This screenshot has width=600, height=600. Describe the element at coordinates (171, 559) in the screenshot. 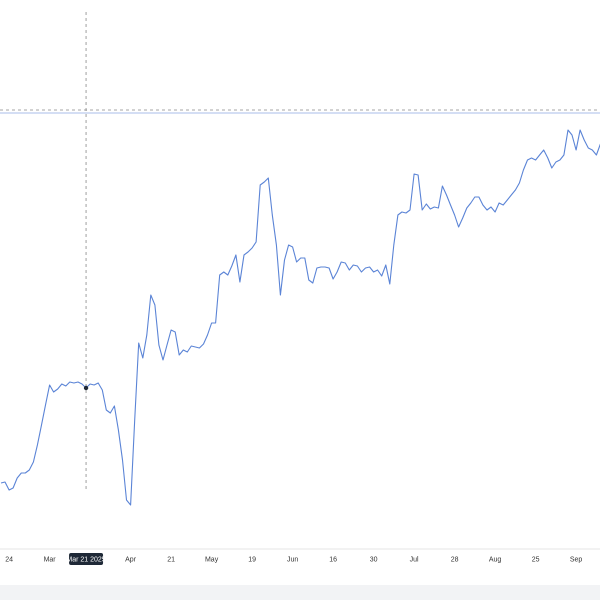

I see `x-tick-label: 21` at that location.